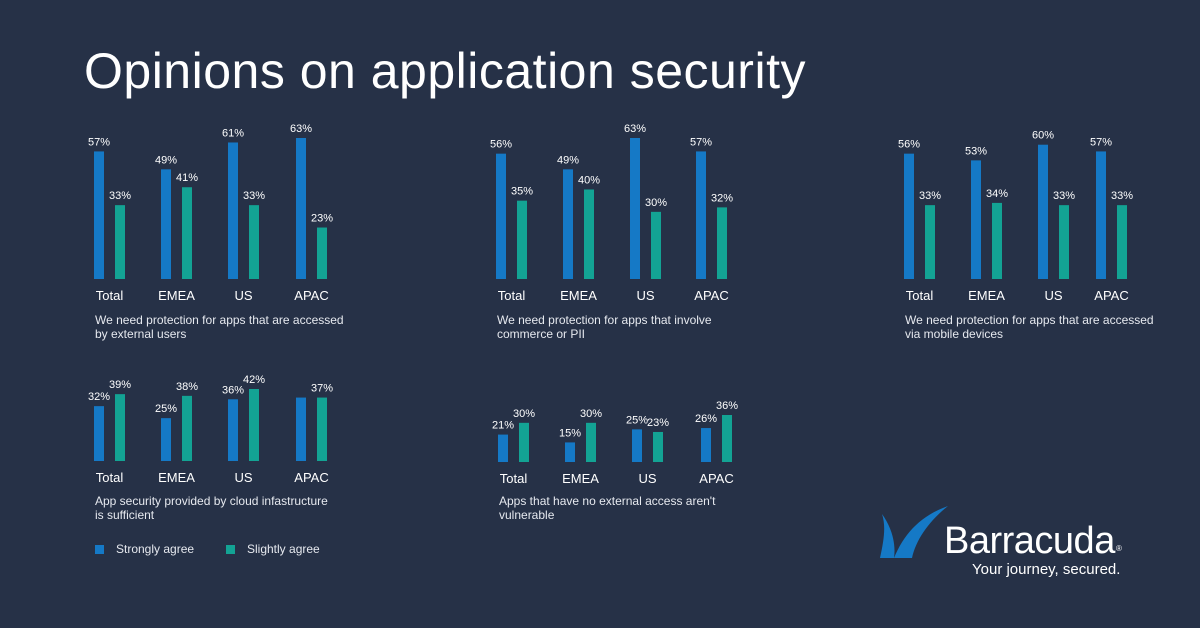  What do you see at coordinates (570, 433) in the screenshot?
I see `data-label-emea-strongly-agree: 15%` at bounding box center [570, 433].